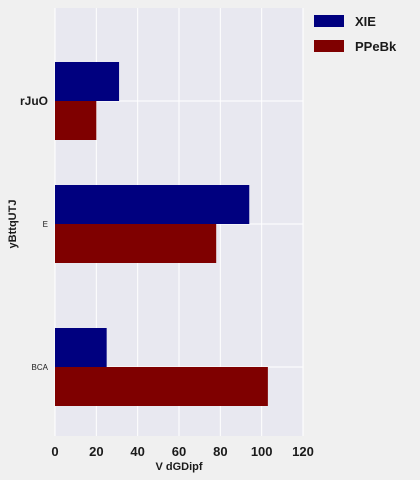 This screenshot has width=420, height=480. What do you see at coordinates (75, 120) in the screenshot?
I see `bar-PPeBk-rJuO` at bounding box center [75, 120].